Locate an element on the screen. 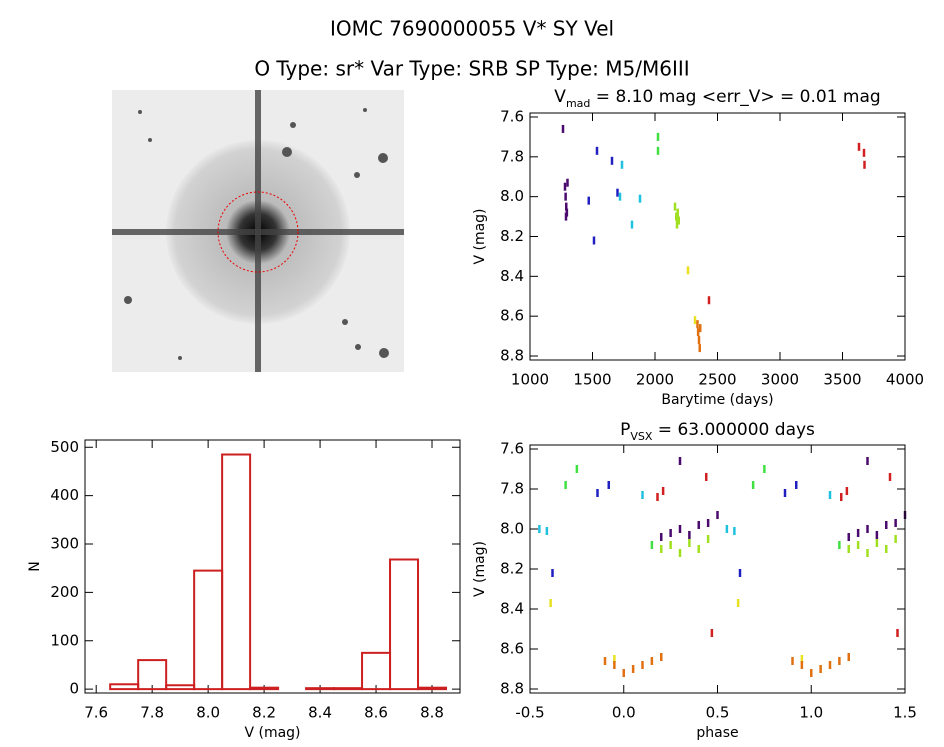 The image size is (944, 747). x-tick-label: 3000 is located at coordinates (780, 380).